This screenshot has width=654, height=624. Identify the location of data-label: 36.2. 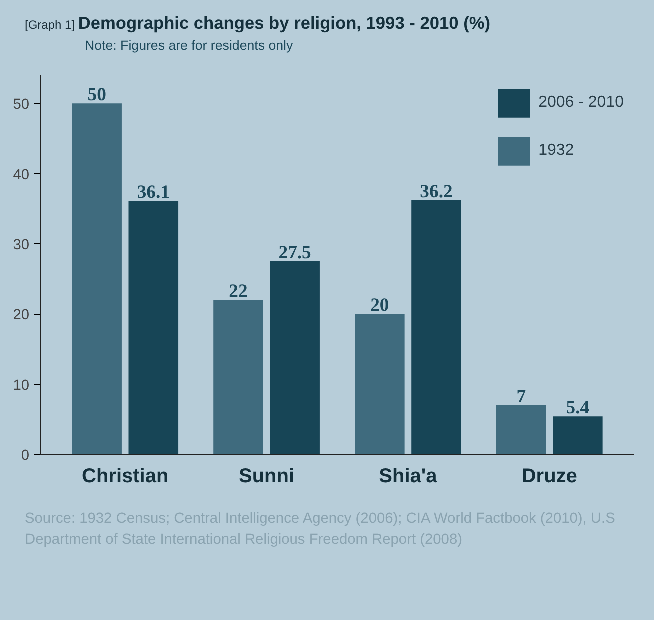
(436, 191).